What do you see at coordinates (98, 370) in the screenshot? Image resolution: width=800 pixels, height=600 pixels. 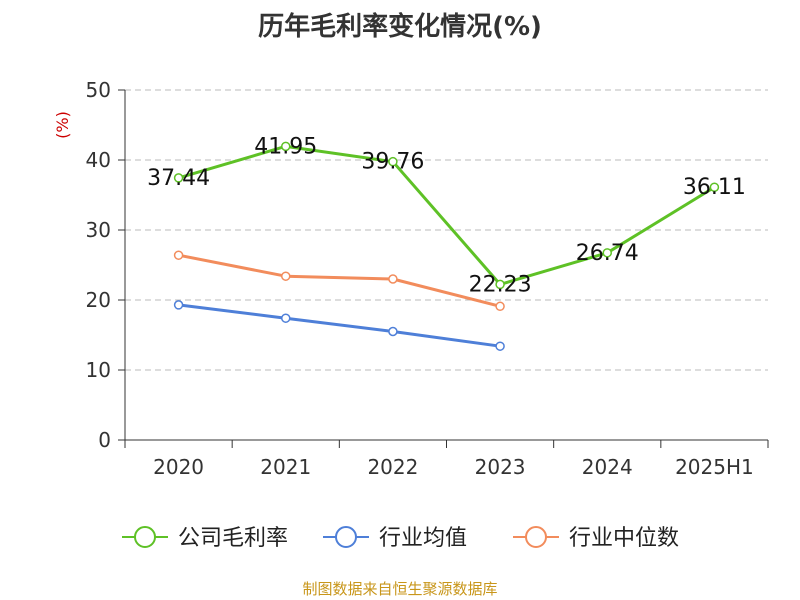 I see `y-tick-label: 10` at bounding box center [98, 370].